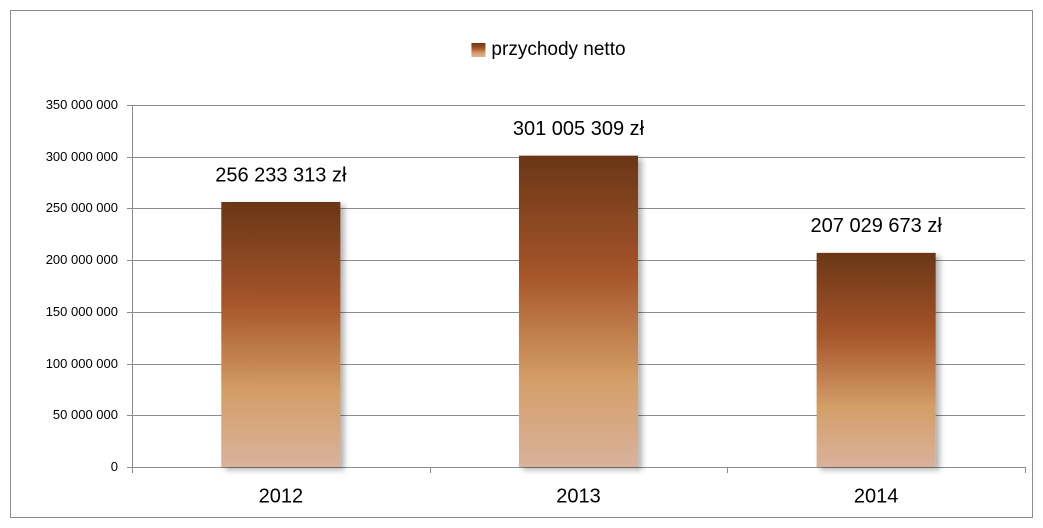 This screenshot has width=1043, height=528. I want to click on x-tick-label: 2014, so click(876, 496).